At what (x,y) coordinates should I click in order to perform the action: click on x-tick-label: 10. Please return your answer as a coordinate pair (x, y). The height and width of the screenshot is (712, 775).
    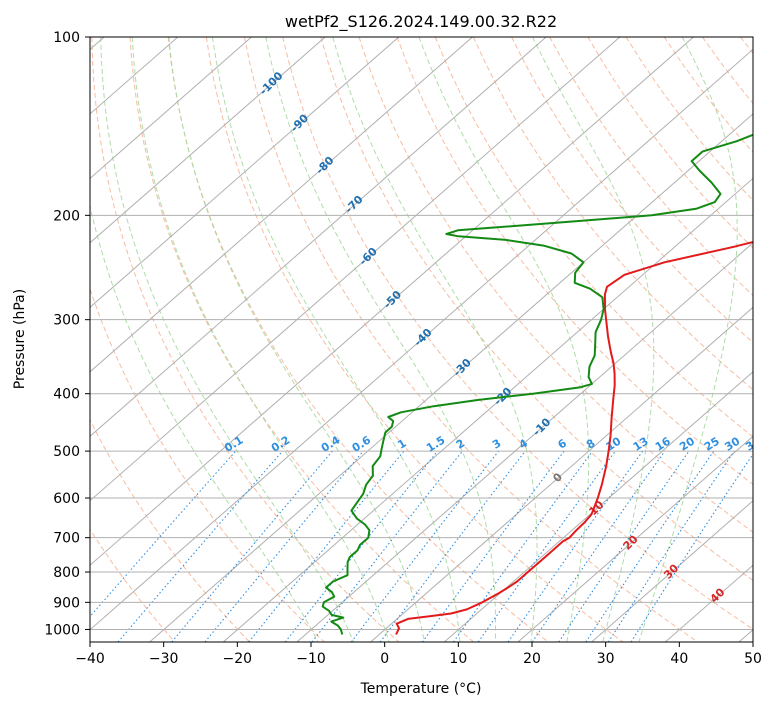
    Looking at the image, I should click on (458, 659).